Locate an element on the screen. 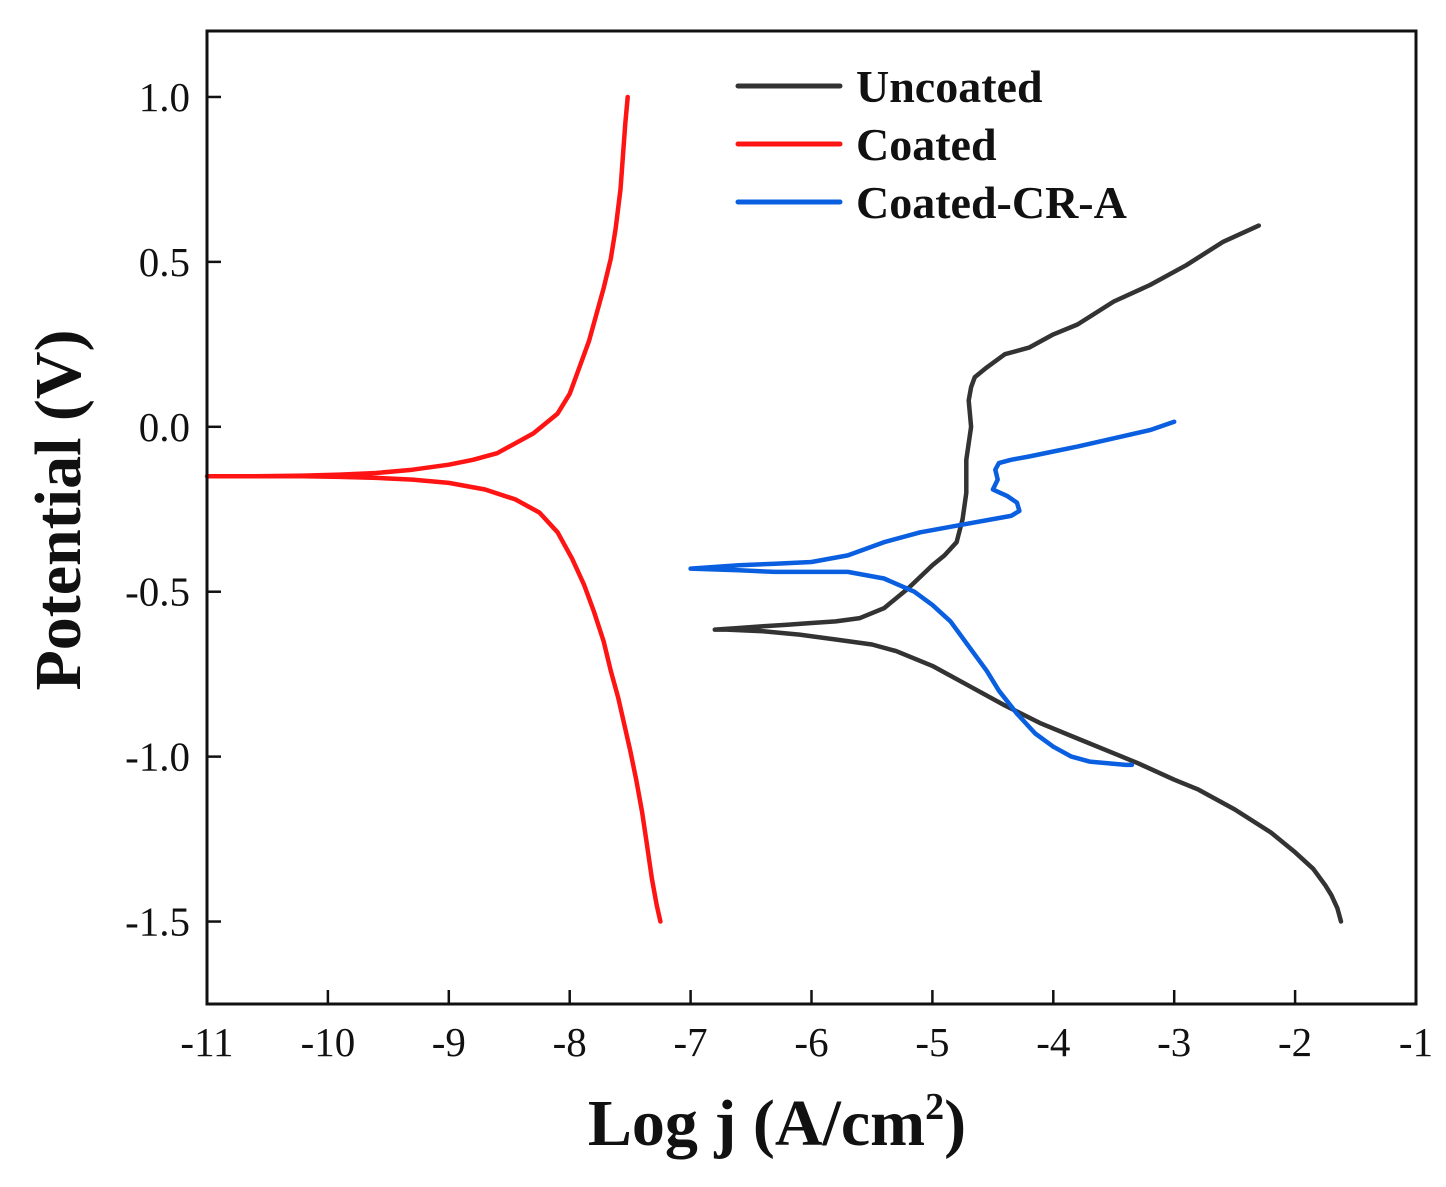 This screenshot has width=1446, height=1187. legend: Uncoated Coated Coated-CR-A is located at coordinates (931, 144).